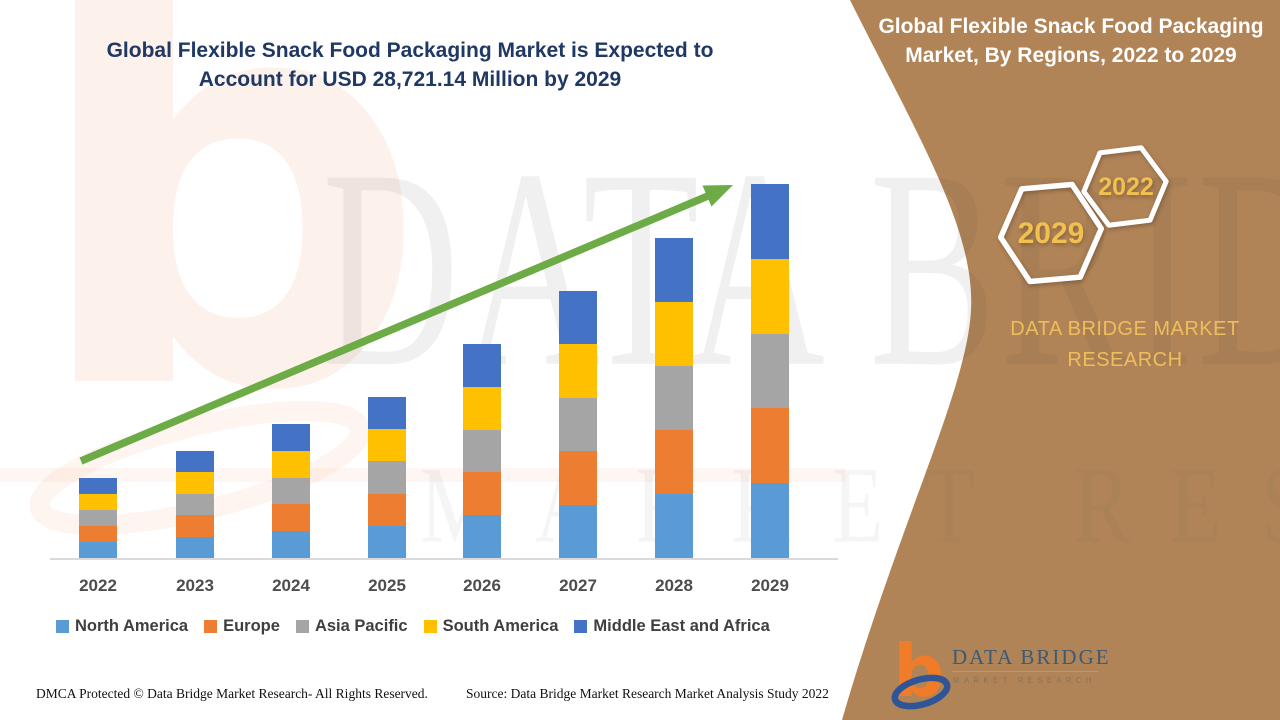 Image resolution: width=1280 pixels, height=720 pixels. Describe the element at coordinates (500, 626) in the screenshot. I see `legend-label: South America` at that location.